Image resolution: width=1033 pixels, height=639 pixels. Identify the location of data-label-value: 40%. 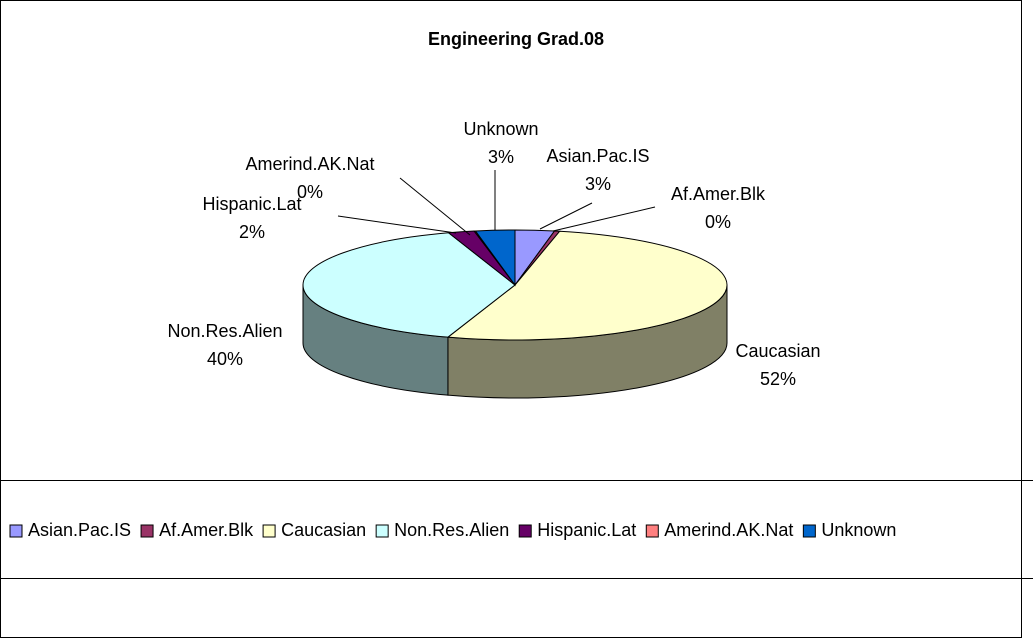
(225, 359).